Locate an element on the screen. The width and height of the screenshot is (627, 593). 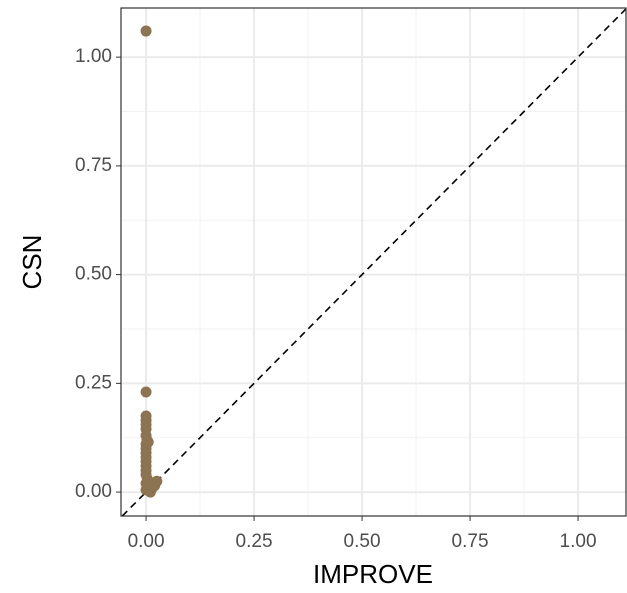
x-tick-label: 0.50 is located at coordinates (362, 541).